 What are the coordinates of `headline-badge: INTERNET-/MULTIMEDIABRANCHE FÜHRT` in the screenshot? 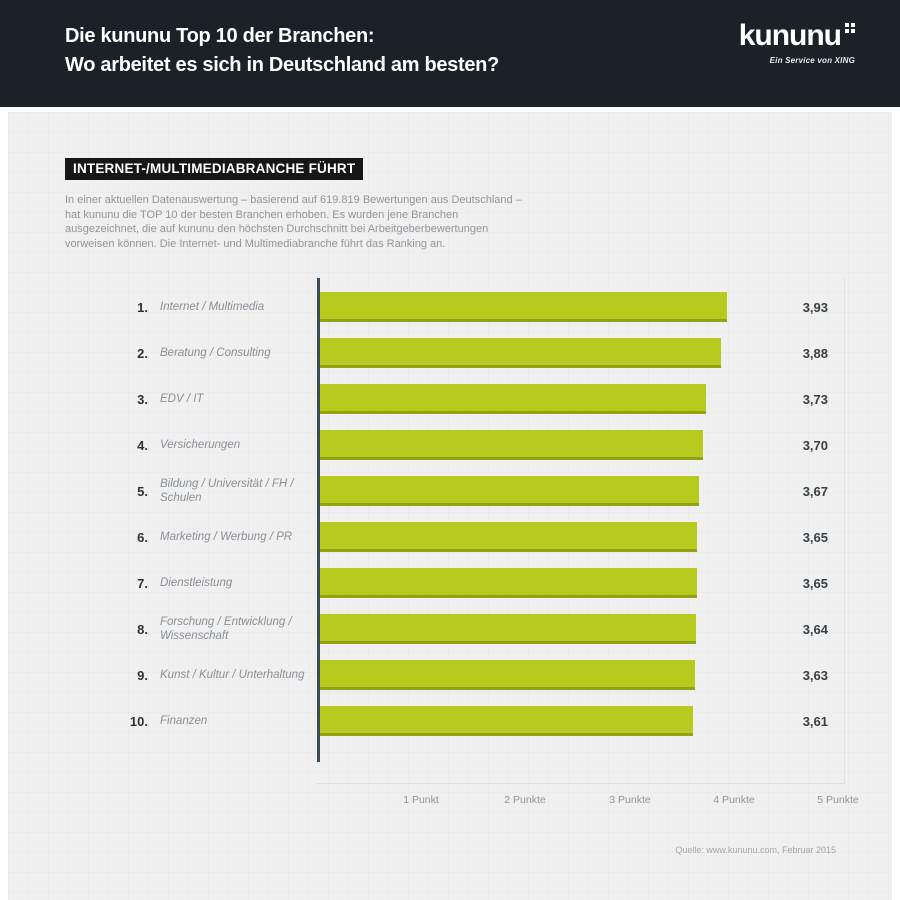 It's located at (214, 169).